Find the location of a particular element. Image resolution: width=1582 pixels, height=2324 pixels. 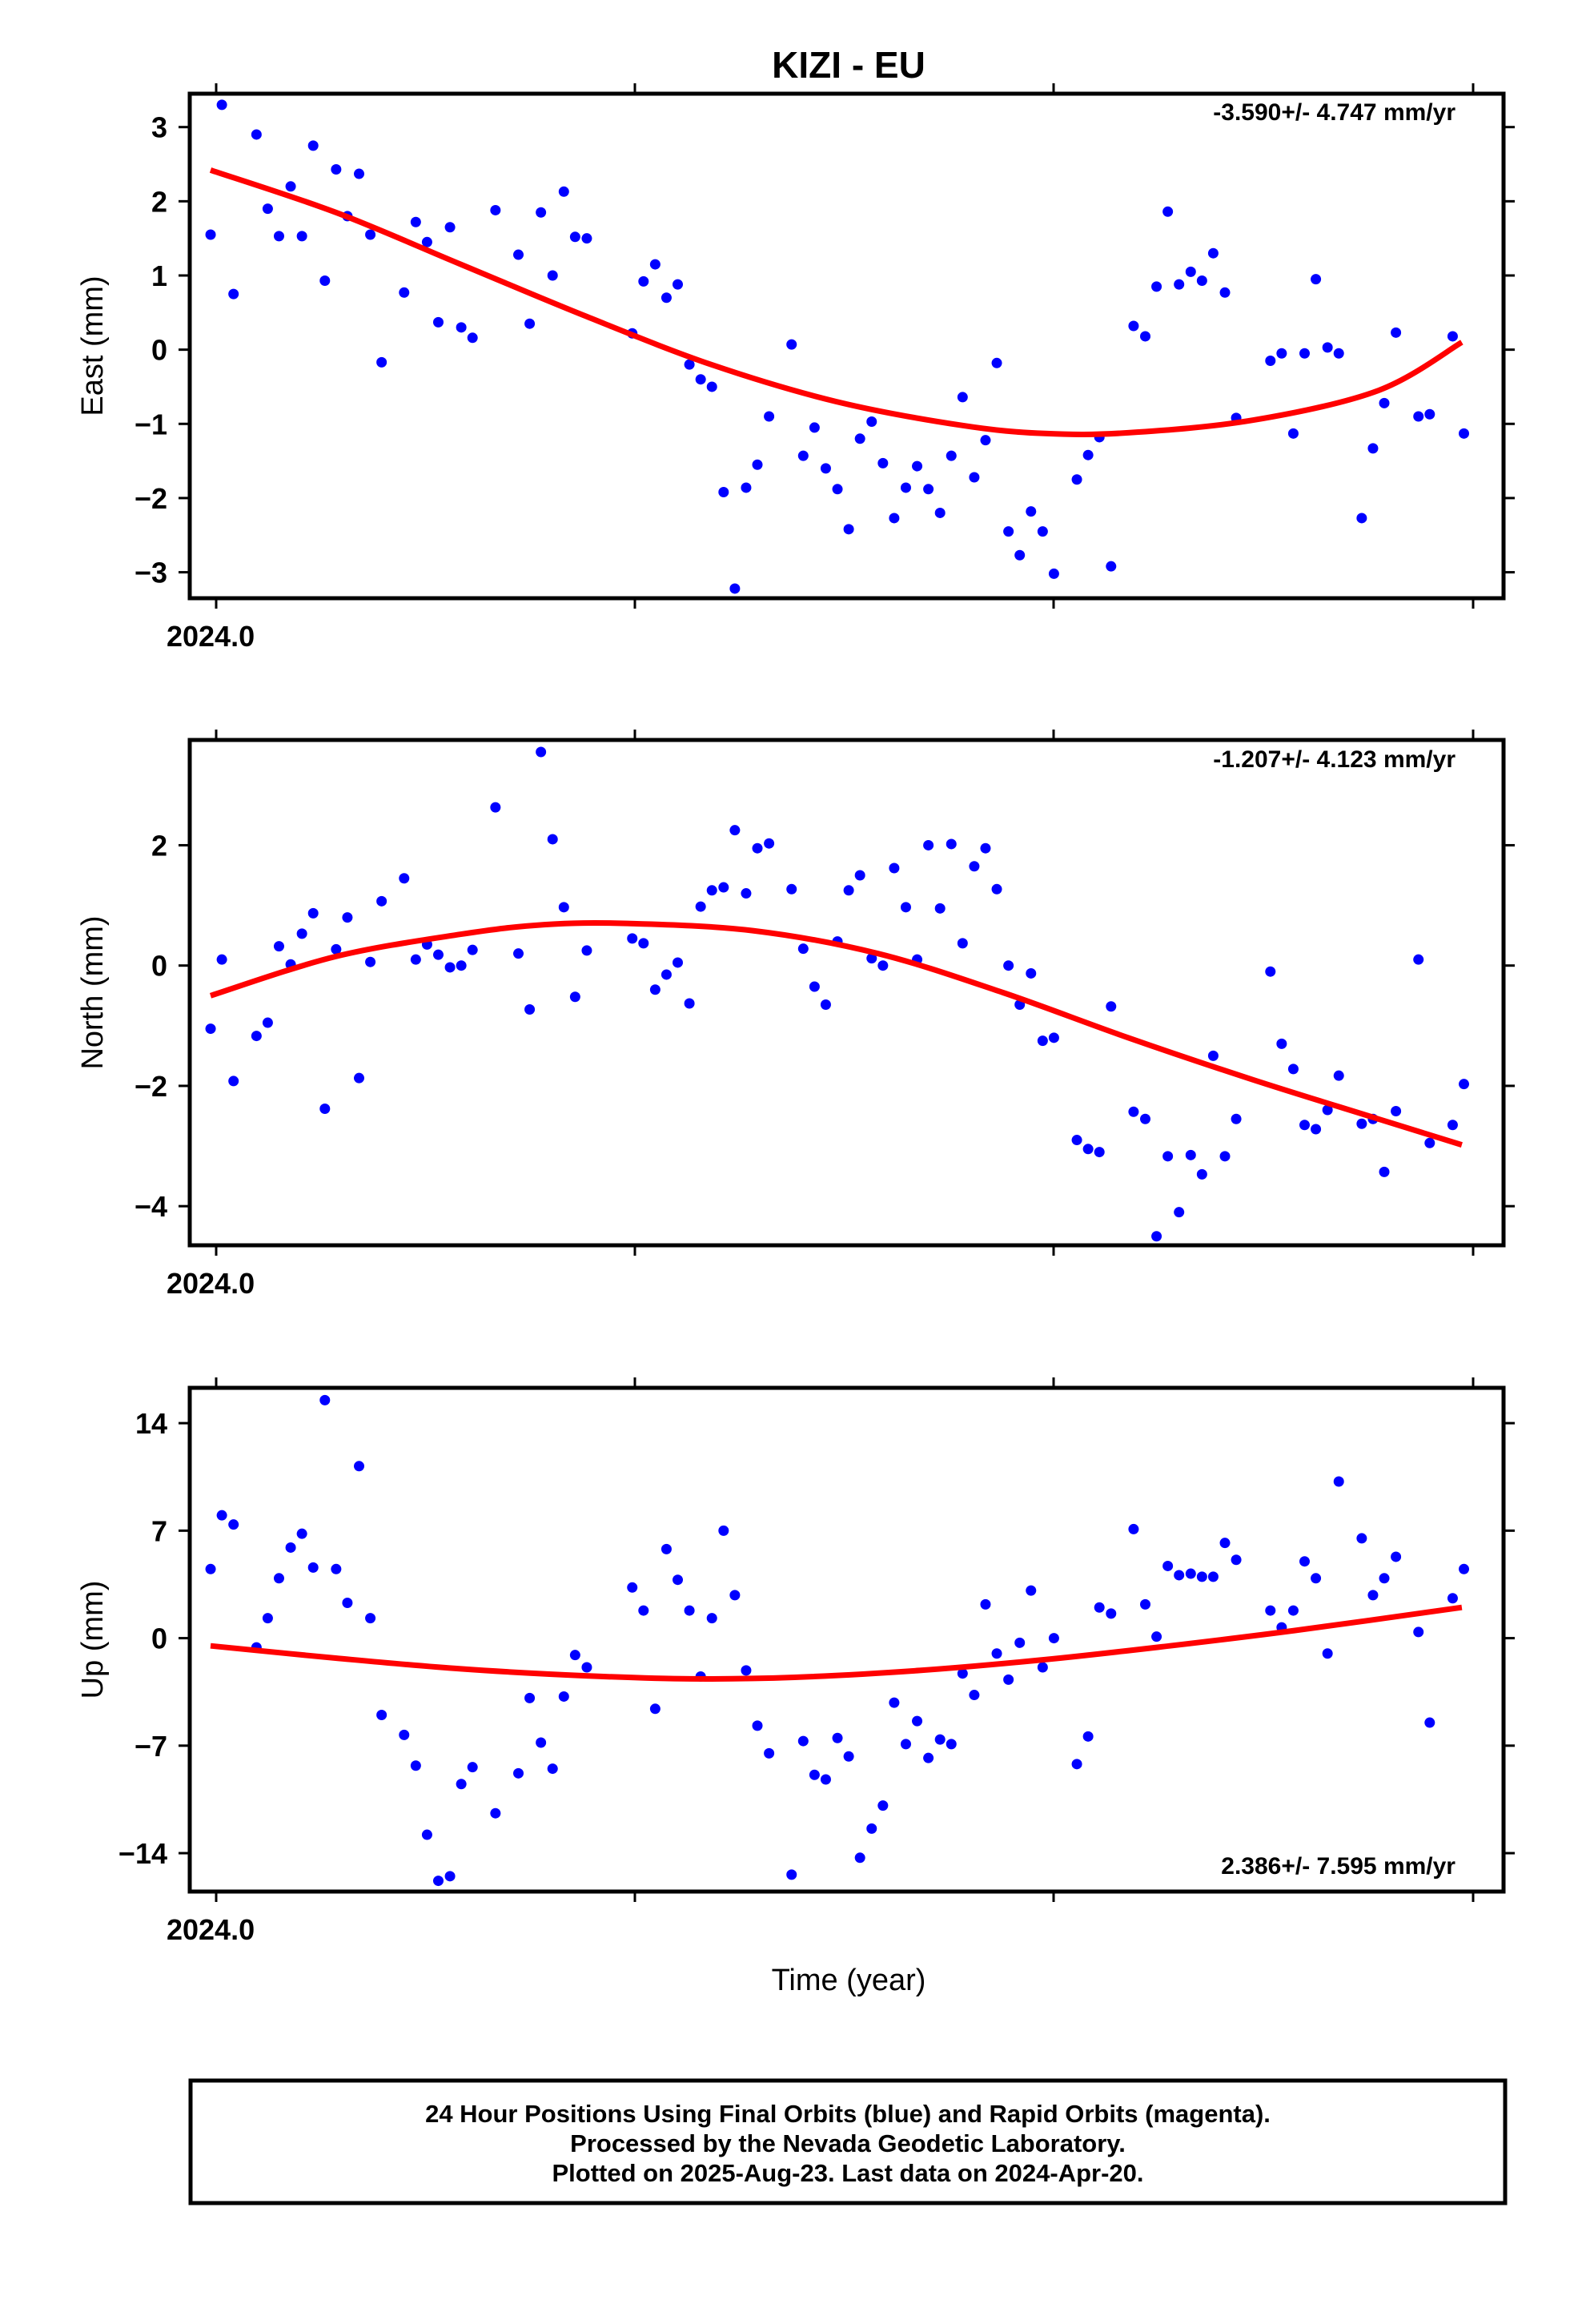

east-y-tick-label-3: 0 is located at coordinates (159, 350).